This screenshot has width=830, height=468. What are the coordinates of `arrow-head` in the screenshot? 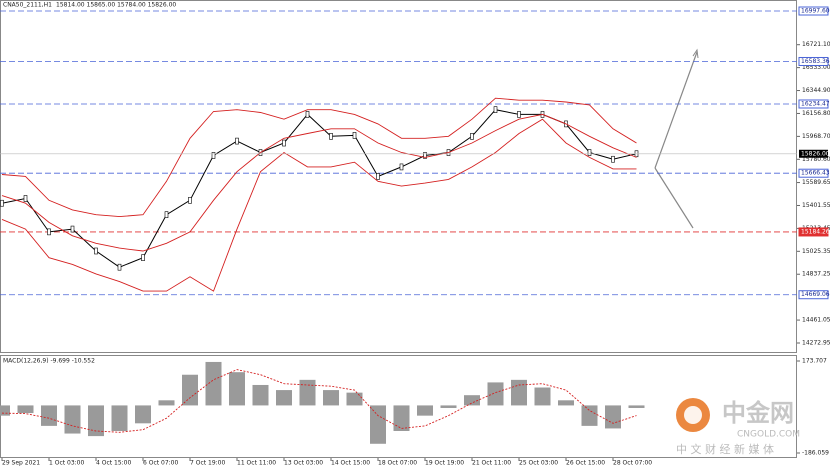 It's located at (695, 53).